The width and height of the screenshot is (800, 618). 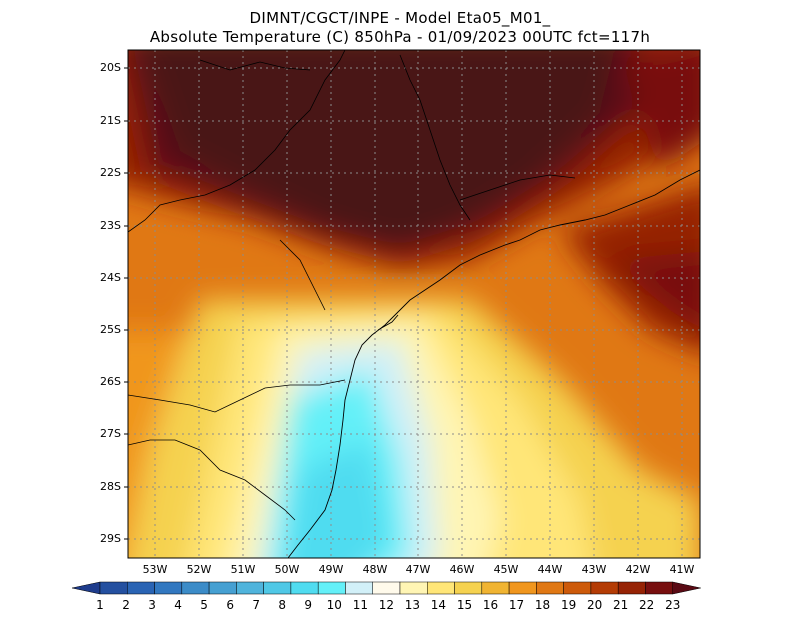 I want to click on colorbar-label: 16, so click(x=490, y=605).